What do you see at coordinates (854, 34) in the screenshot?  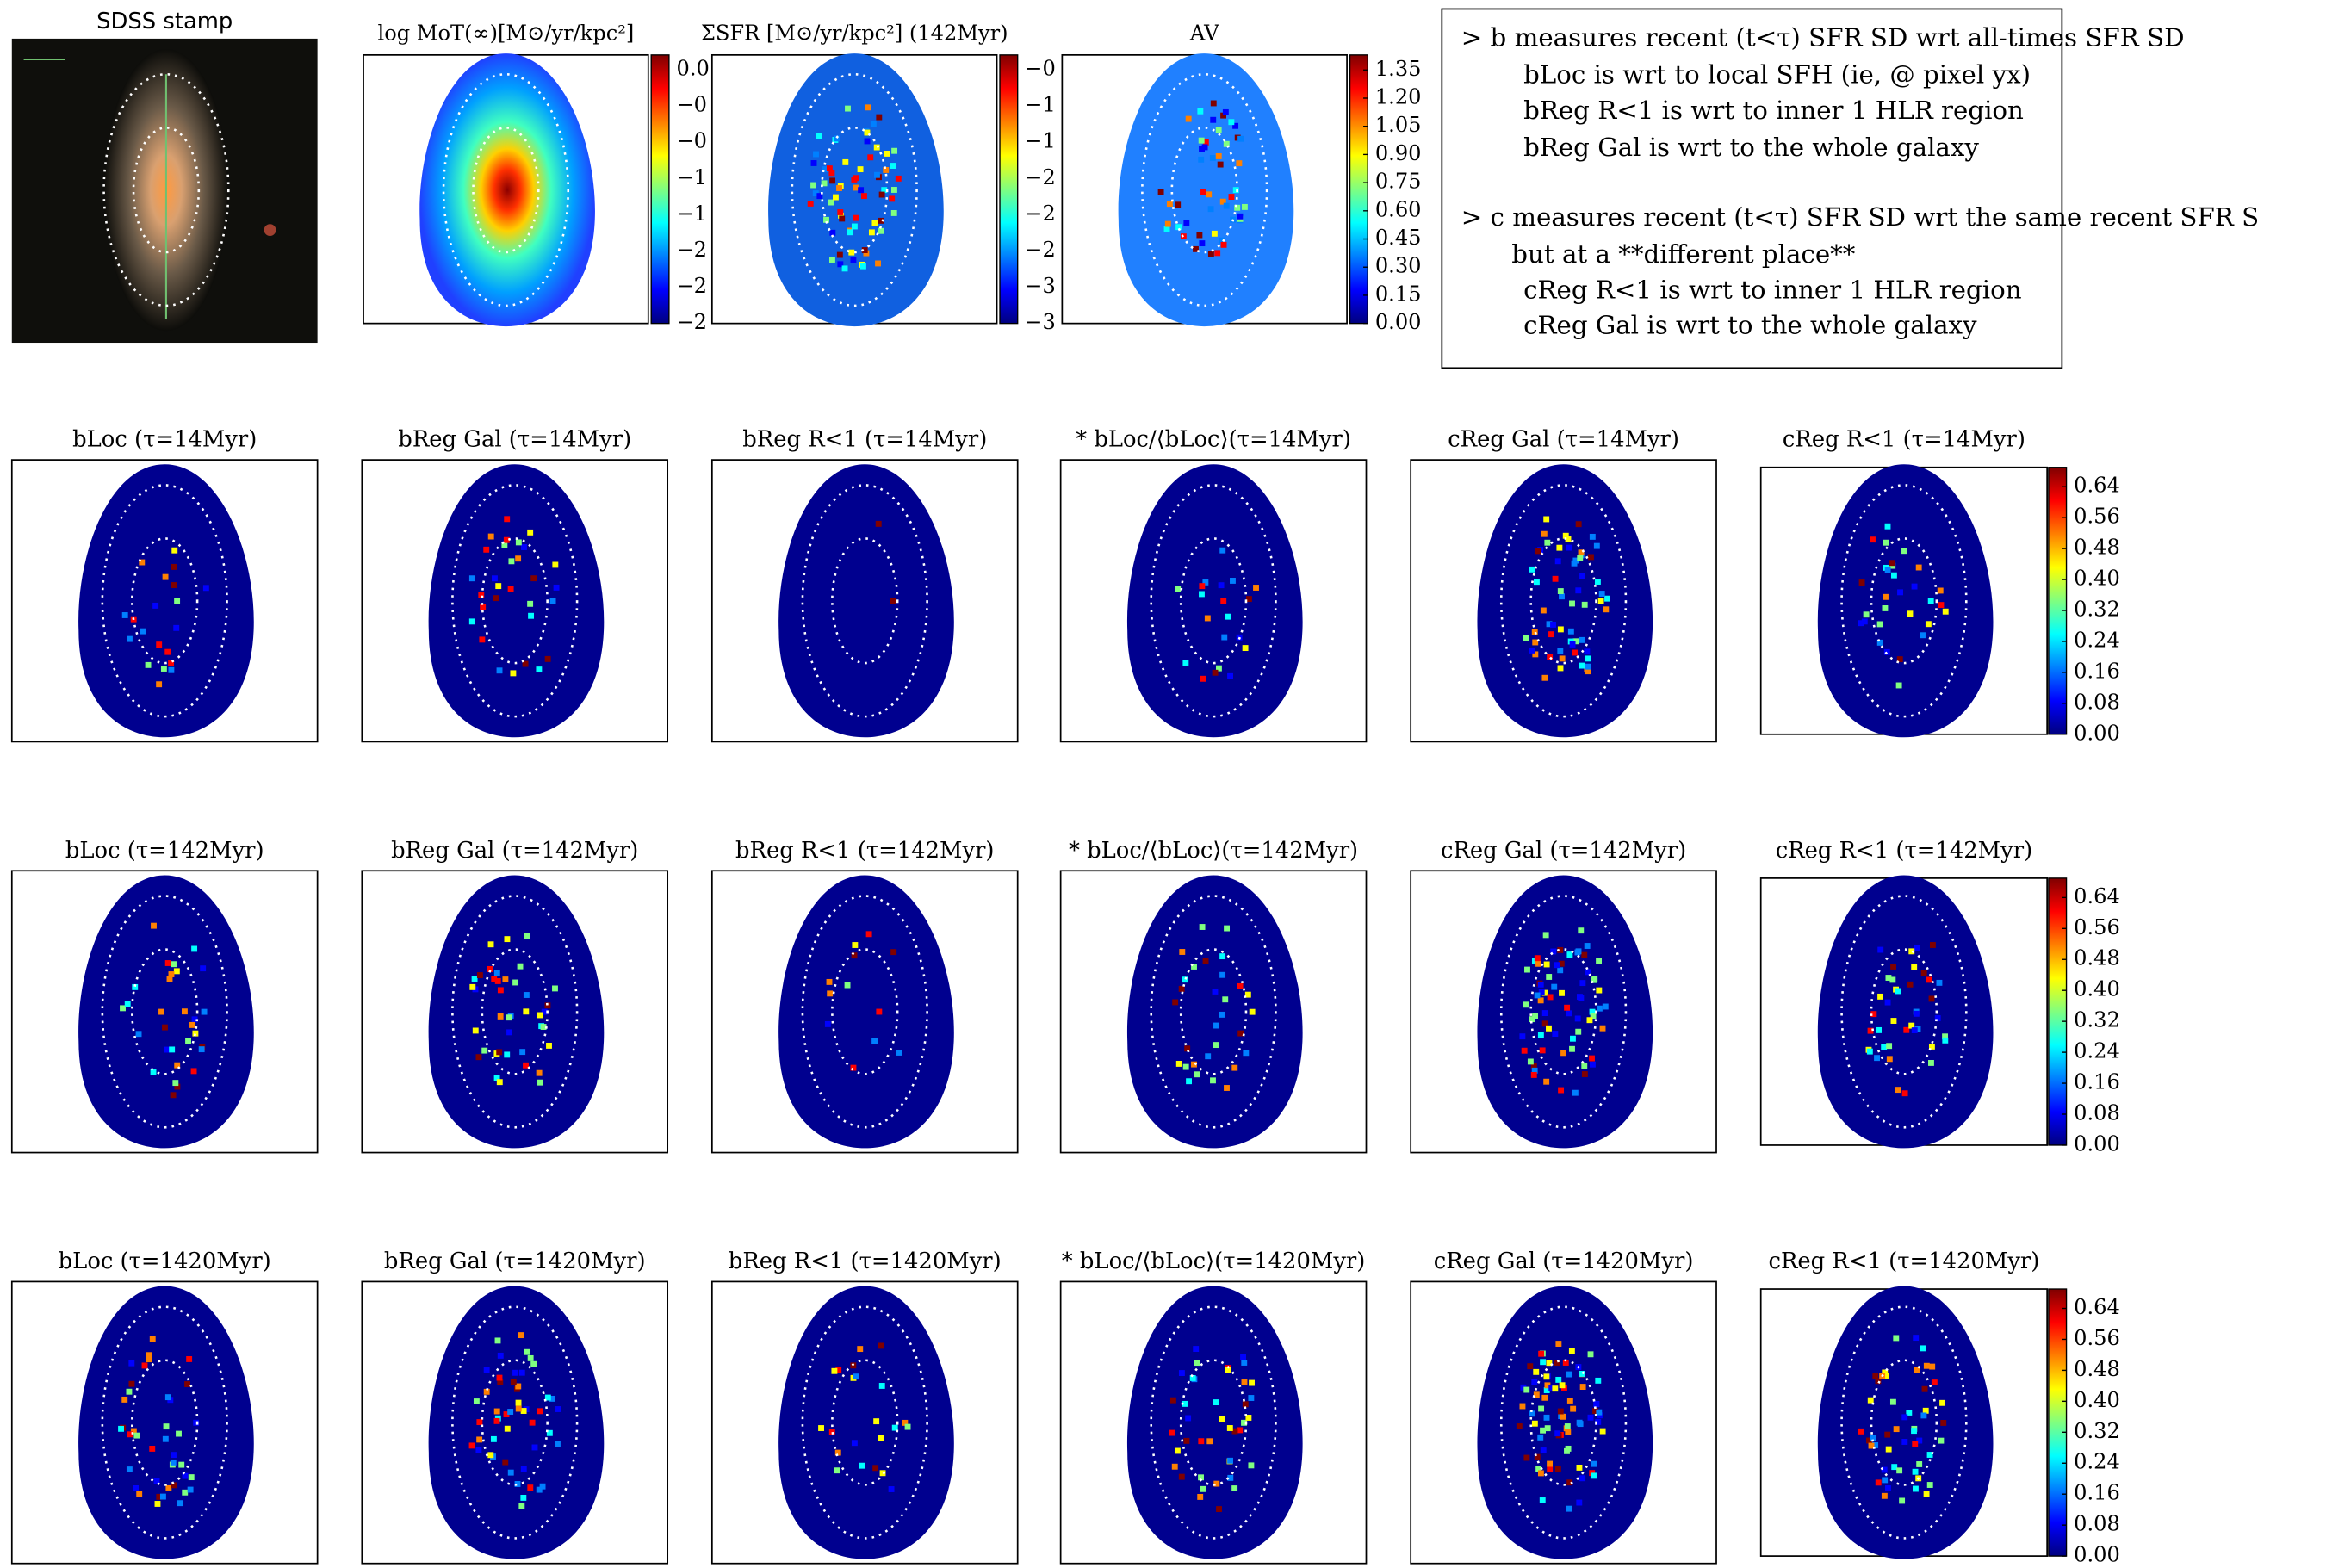 I see `panel-title: ΣSFR [M⊙/yr/kpc²] (142Myr)` at bounding box center [854, 34].